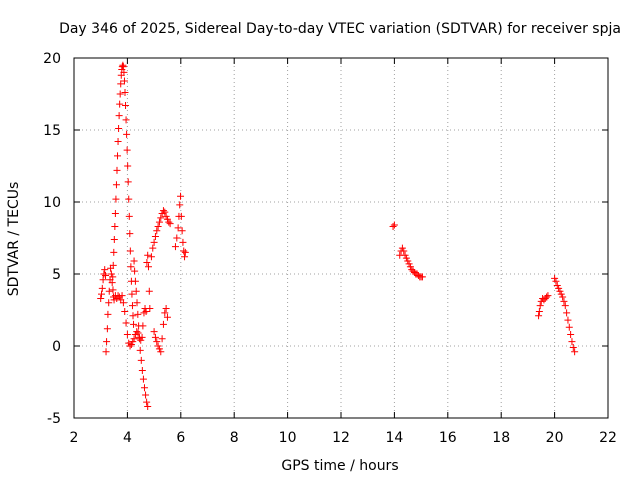 The image size is (640, 480). What do you see at coordinates (52, 203) in the screenshot?
I see `y-tick-label: 10` at bounding box center [52, 203].